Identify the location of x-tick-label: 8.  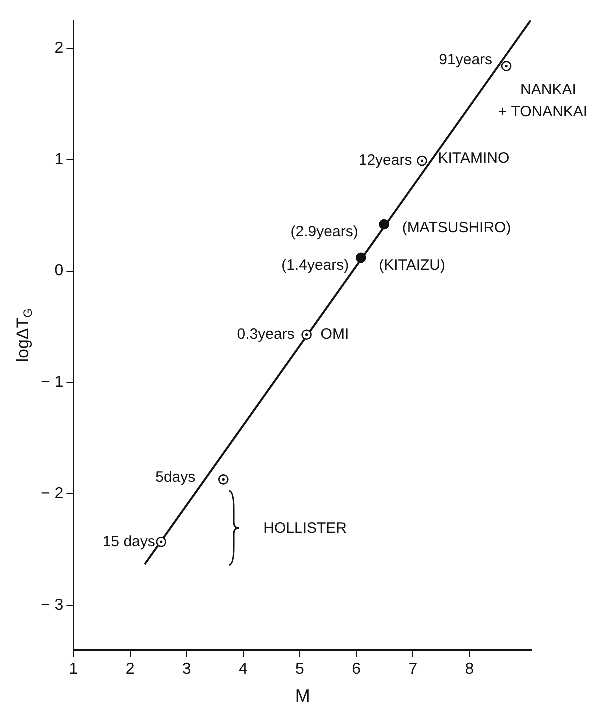
(469, 669).